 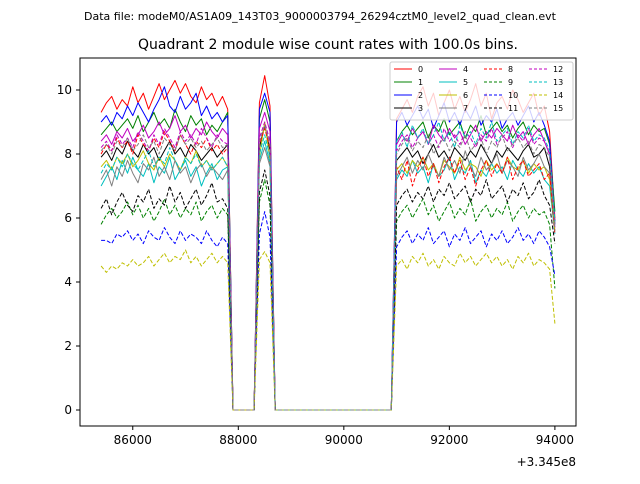 What do you see at coordinates (558, 95) in the screenshot?
I see `legend-label-14: 14` at bounding box center [558, 95].